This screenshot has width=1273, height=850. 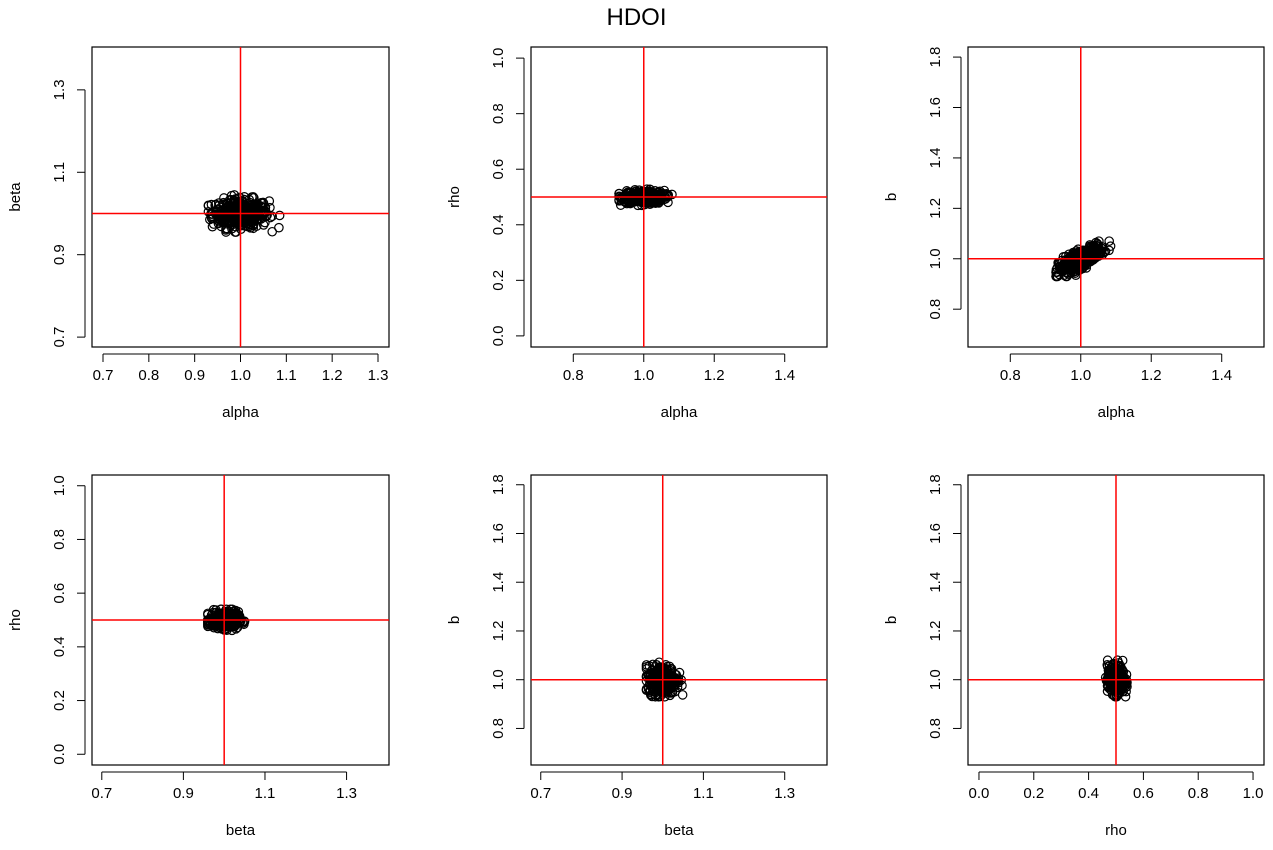 What do you see at coordinates (1033, 793) in the screenshot?
I see `x-tick-label: 0.2` at bounding box center [1033, 793].